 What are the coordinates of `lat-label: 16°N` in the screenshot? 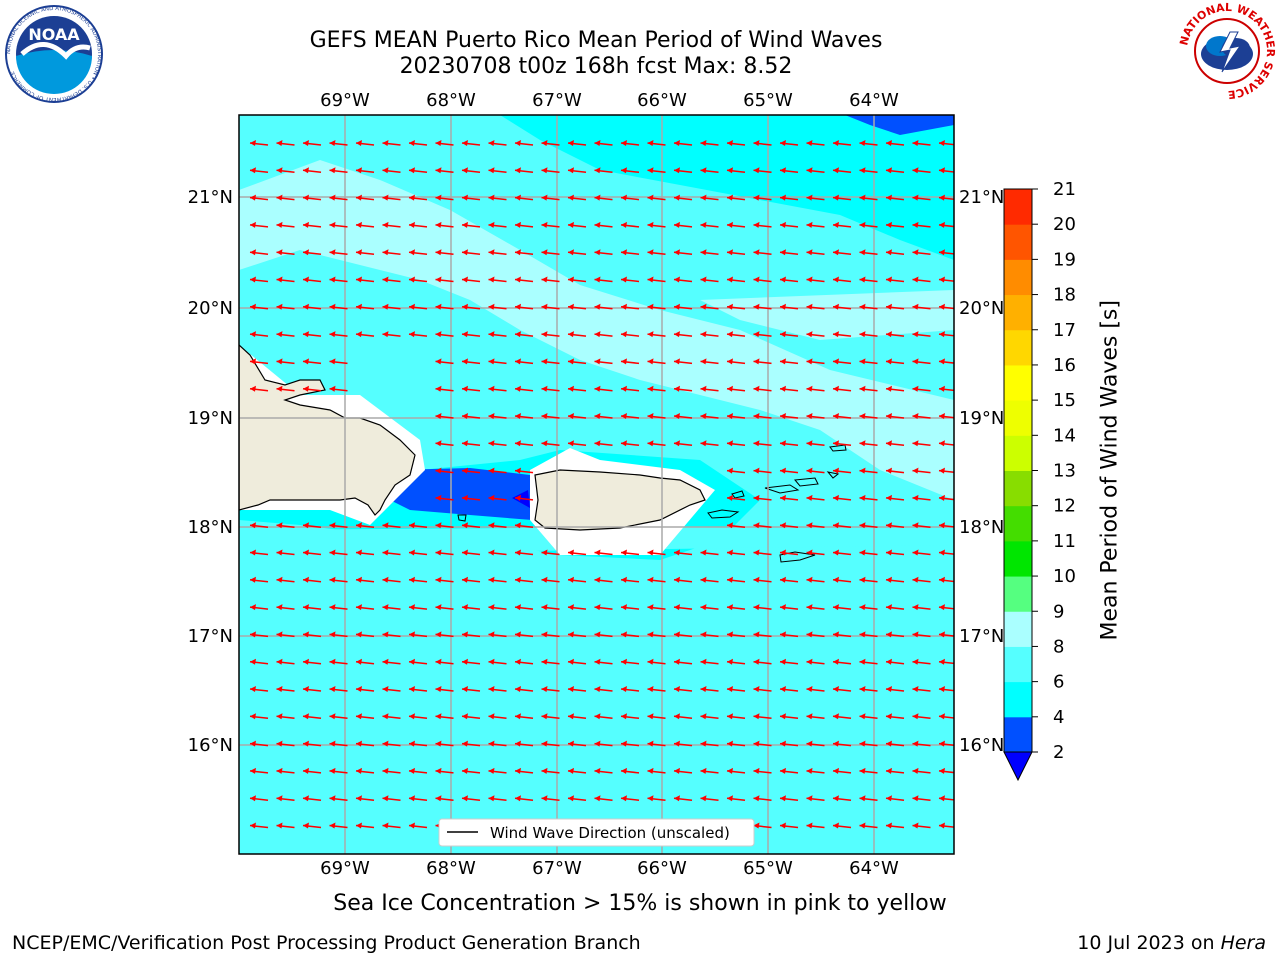 It's located at (981, 745).